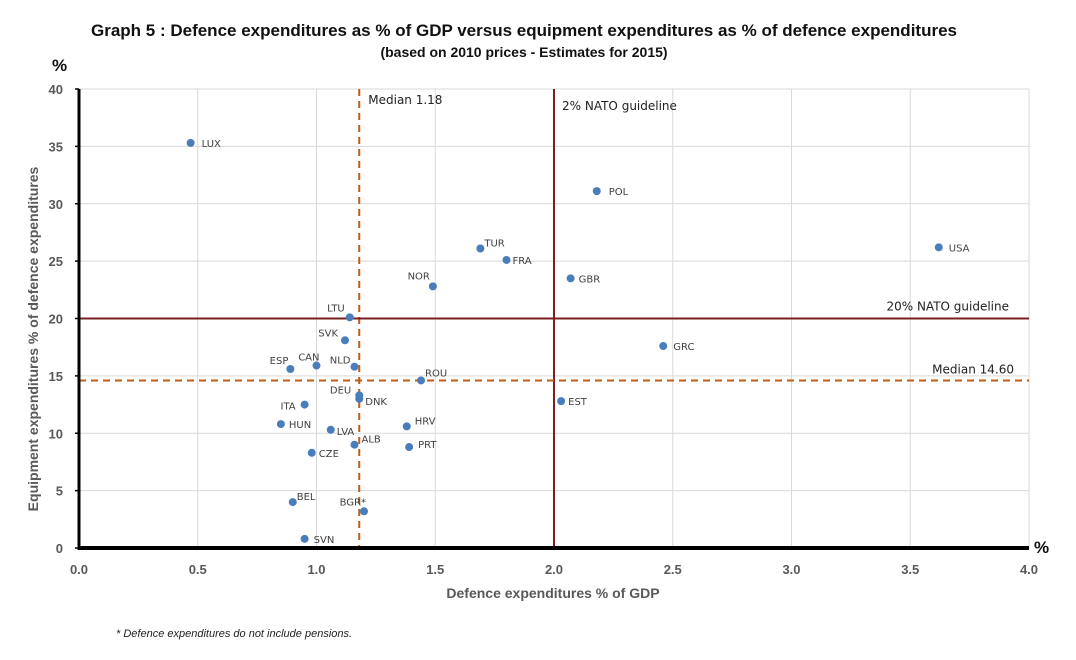  What do you see at coordinates (56, 376) in the screenshot?
I see `y-tick-label: 15` at bounding box center [56, 376].